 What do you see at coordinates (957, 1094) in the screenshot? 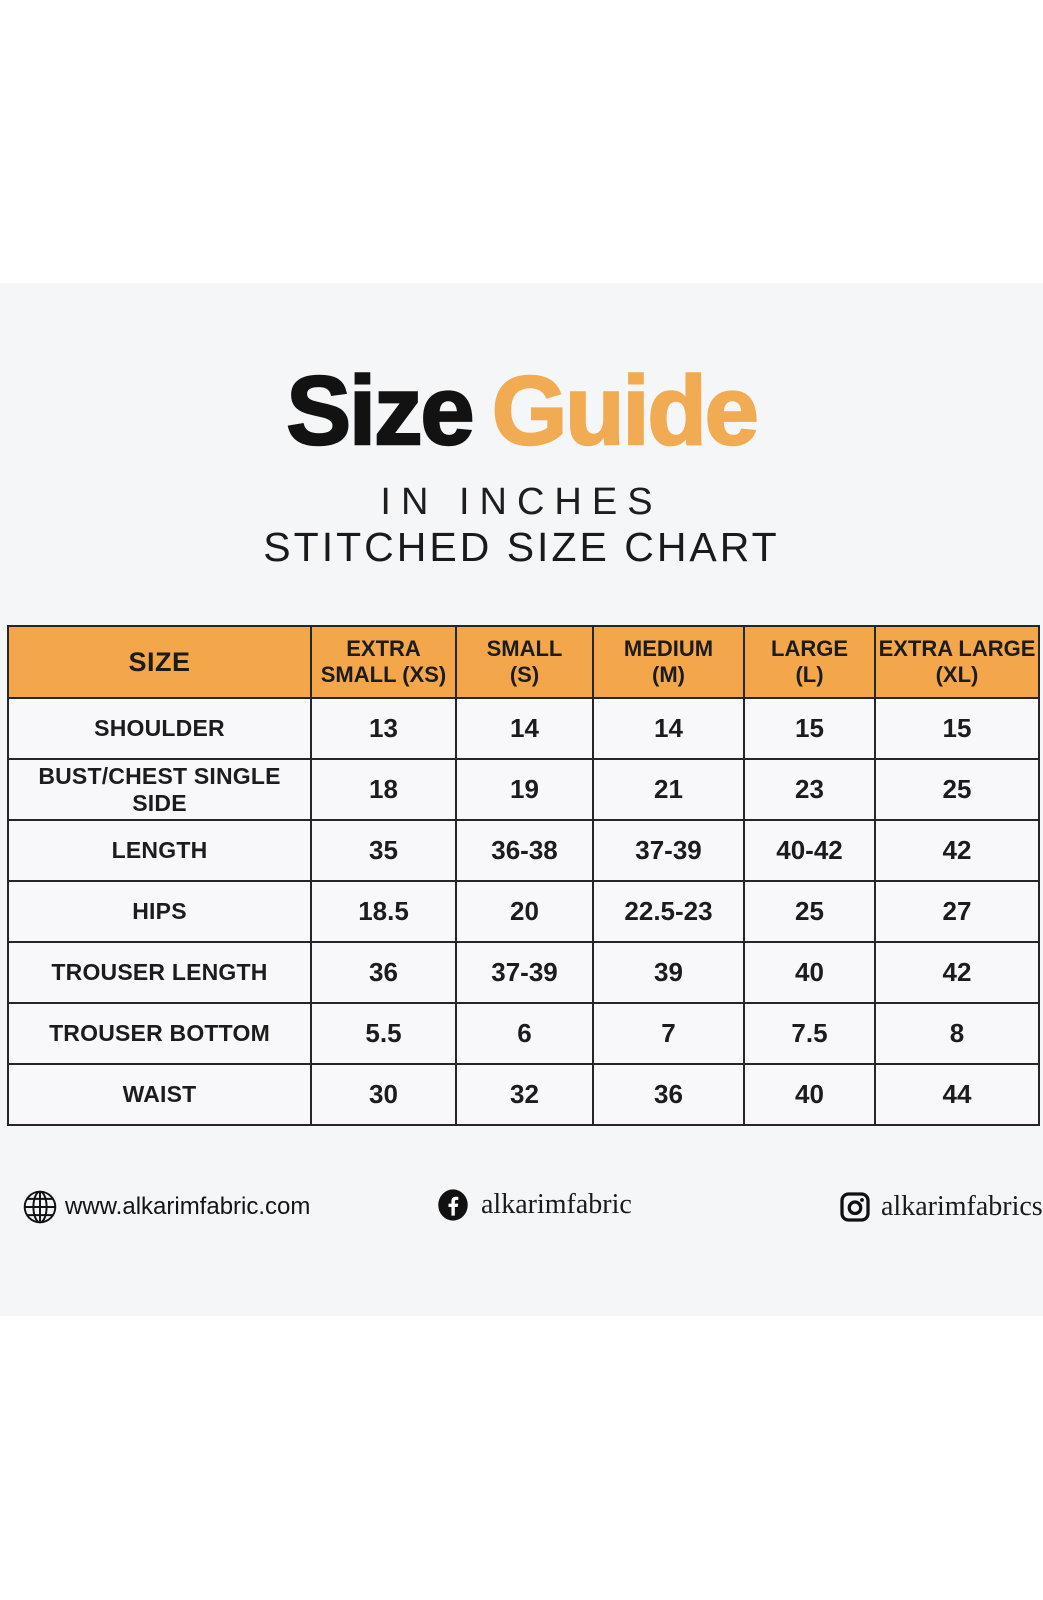
I see `cell-waist-xl: 44` at bounding box center [957, 1094].